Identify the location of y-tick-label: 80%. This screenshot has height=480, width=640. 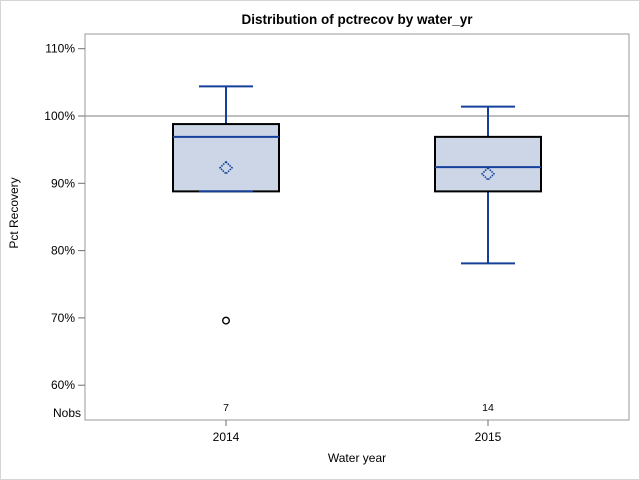
(63, 251).